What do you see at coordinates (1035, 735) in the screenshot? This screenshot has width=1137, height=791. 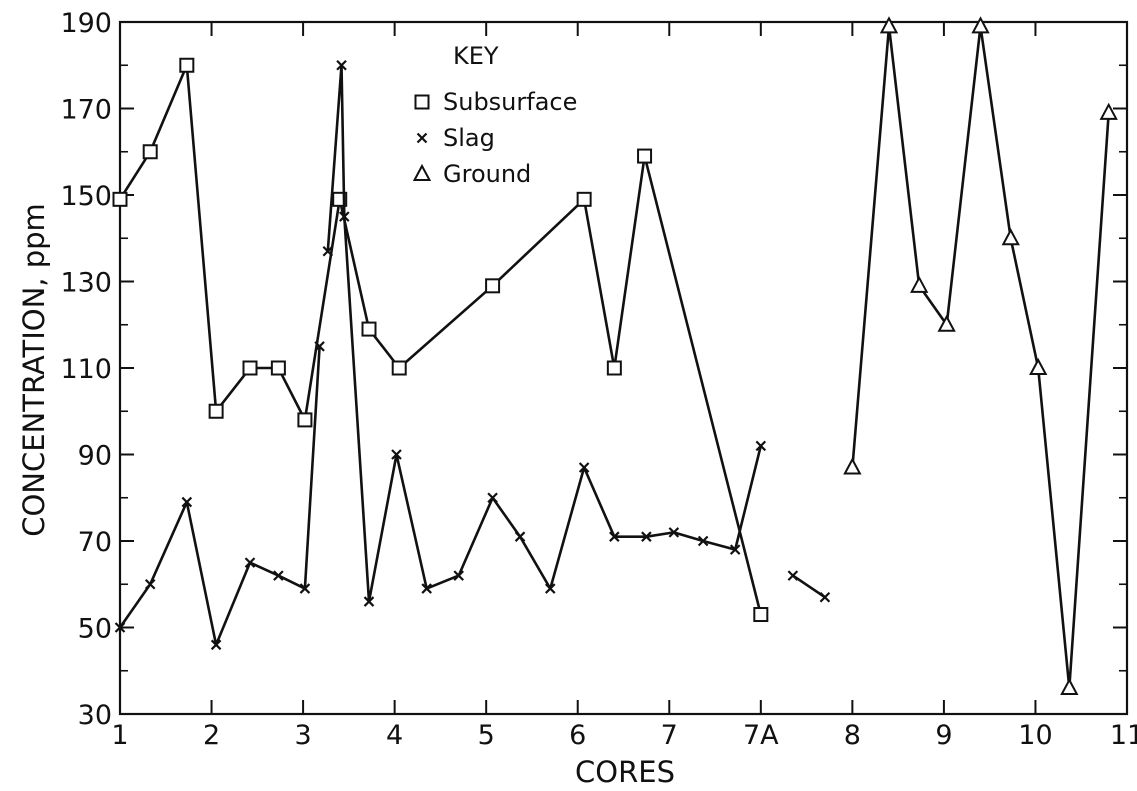 I see `x-tick-label: 10` at bounding box center [1035, 735].